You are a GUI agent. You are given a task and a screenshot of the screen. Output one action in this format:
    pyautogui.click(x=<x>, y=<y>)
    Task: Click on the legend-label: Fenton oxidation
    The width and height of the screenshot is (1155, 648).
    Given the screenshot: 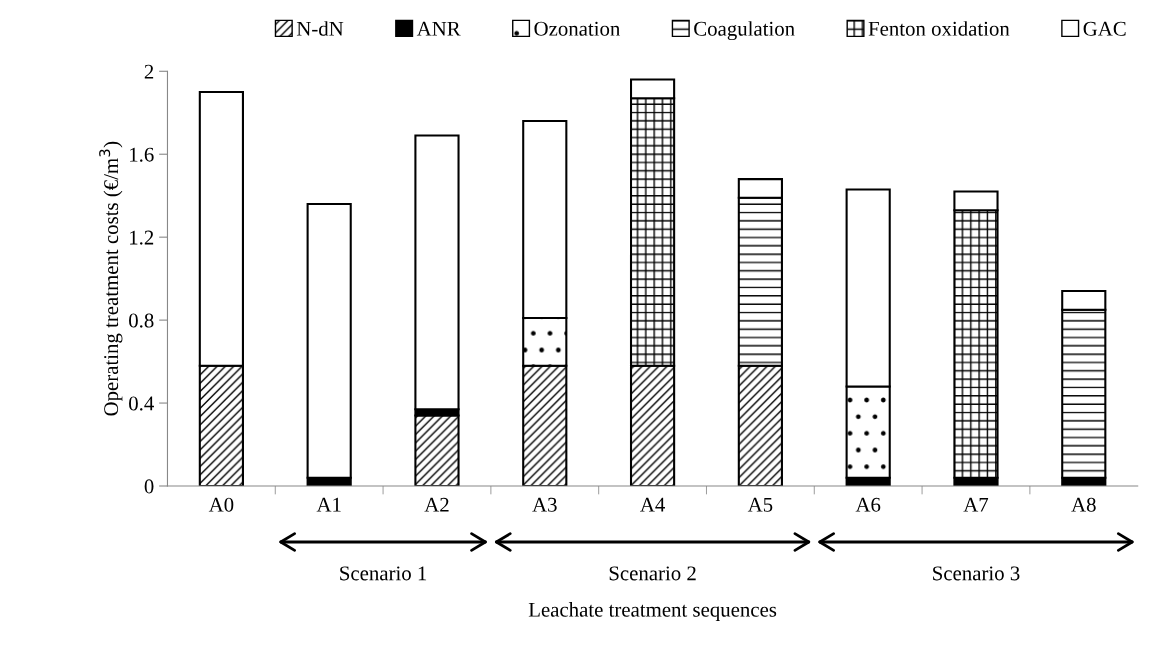 What is the action you would take?
    pyautogui.click(x=939, y=28)
    